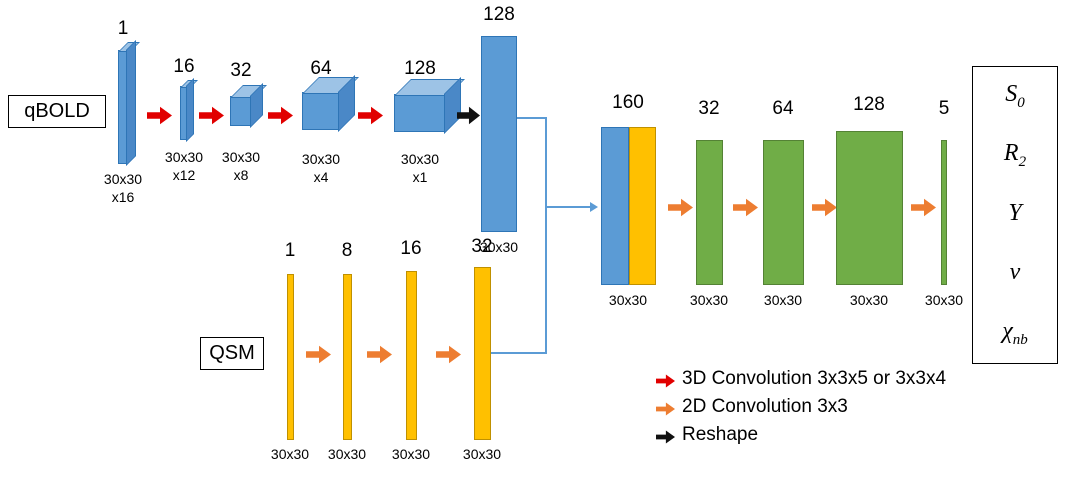  What do you see at coordinates (241, 70) in the screenshot?
I see `qbold-layer3-channels: 32` at bounding box center [241, 70].